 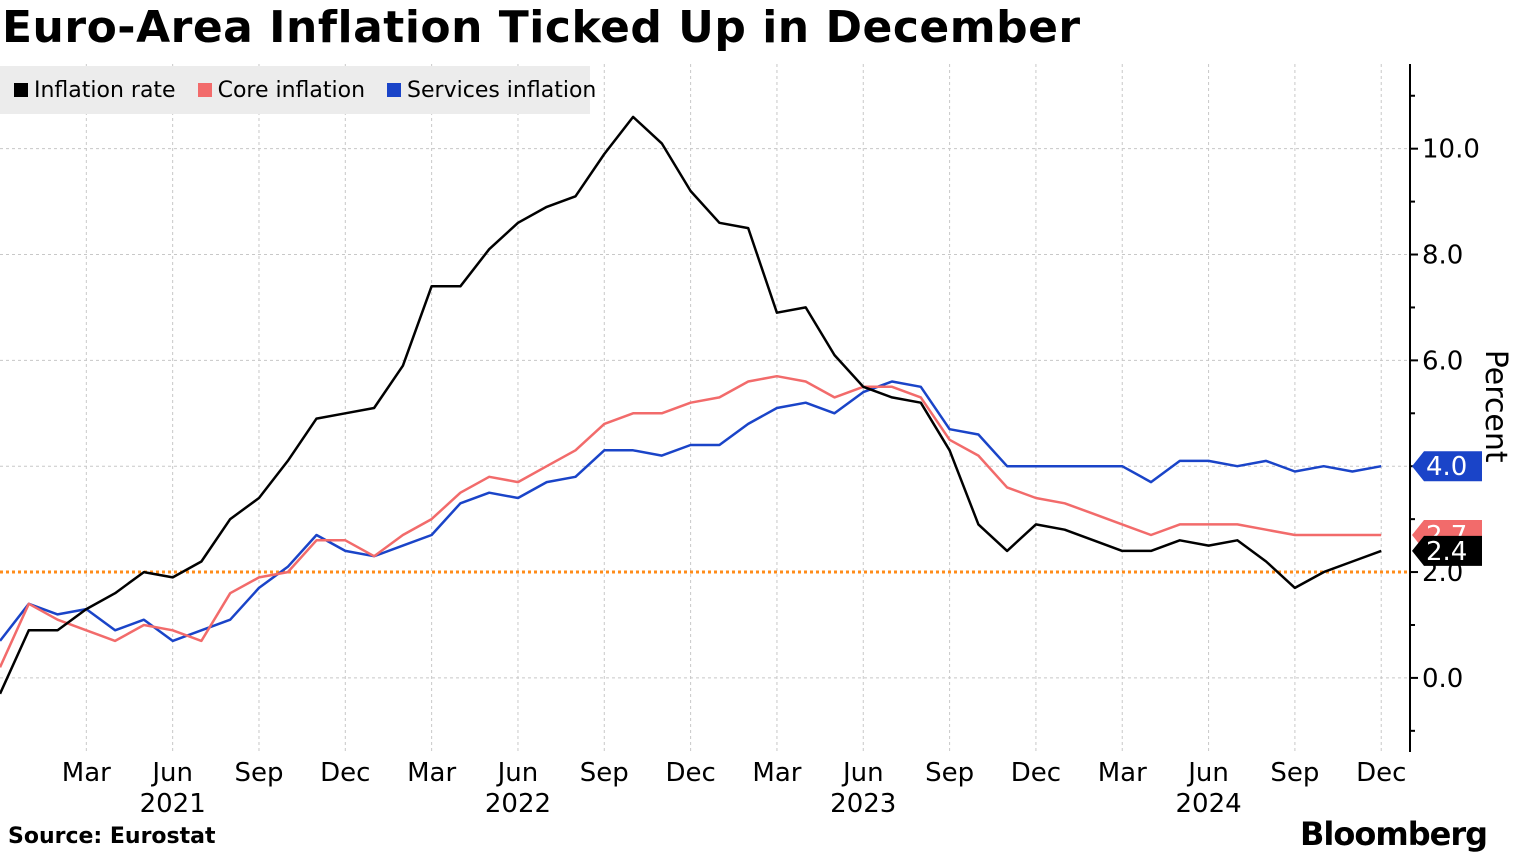 What do you see at coordinates (1394, 834) in the screenshot?
I see `bloomberg-logo: Bloomberg` at bounding box center [1394, 834].